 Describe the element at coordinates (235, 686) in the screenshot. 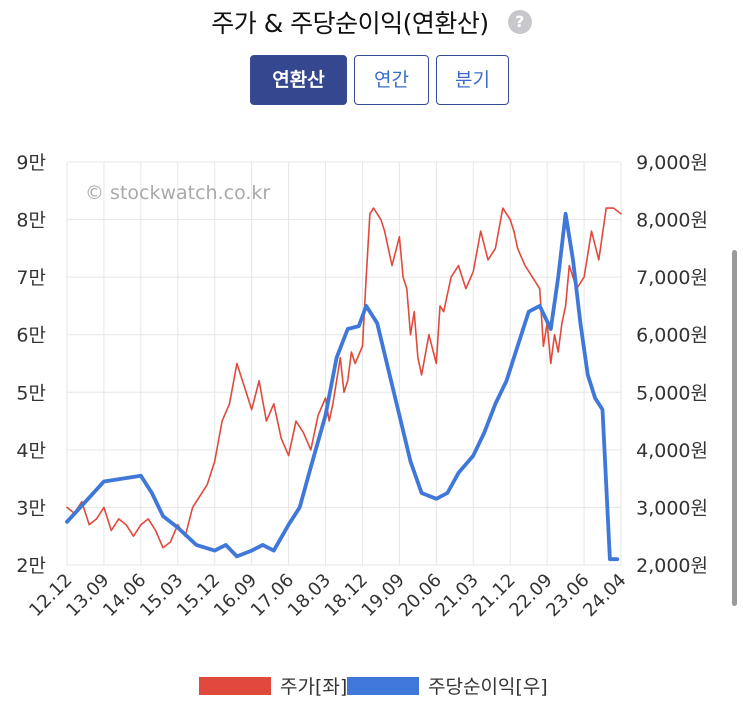

I see `legend-swatch-price` at that location.